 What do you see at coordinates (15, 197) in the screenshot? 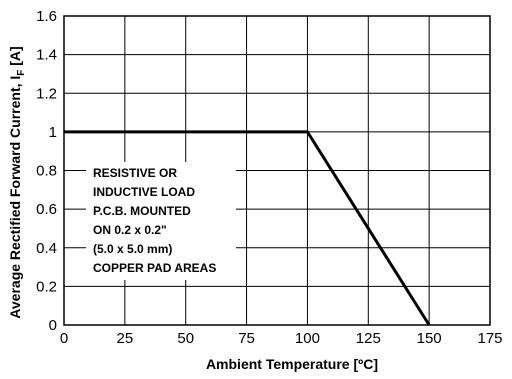
I see `y-axis-title-main: Average Rectified Forward Current, I` at bounding box center [15, 197].